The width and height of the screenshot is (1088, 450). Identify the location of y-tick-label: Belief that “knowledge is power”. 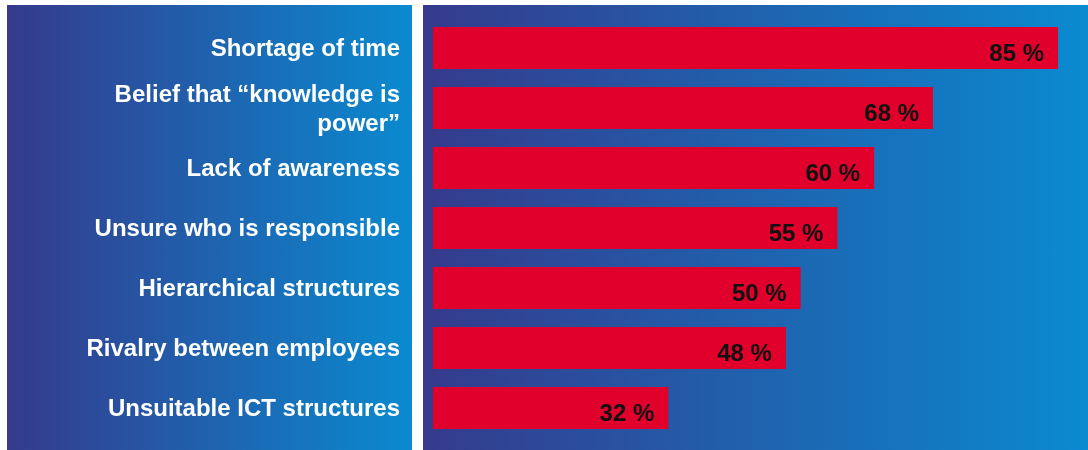
(257, 107).